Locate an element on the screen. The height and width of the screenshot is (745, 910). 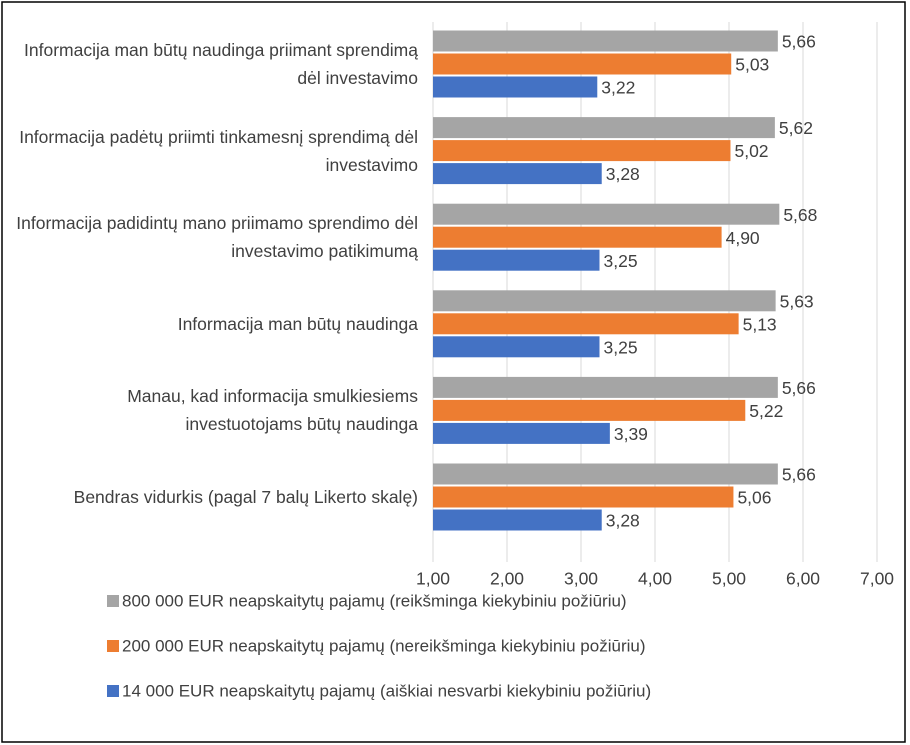
value-label: 5,02 is located at coordinates (751, 151).